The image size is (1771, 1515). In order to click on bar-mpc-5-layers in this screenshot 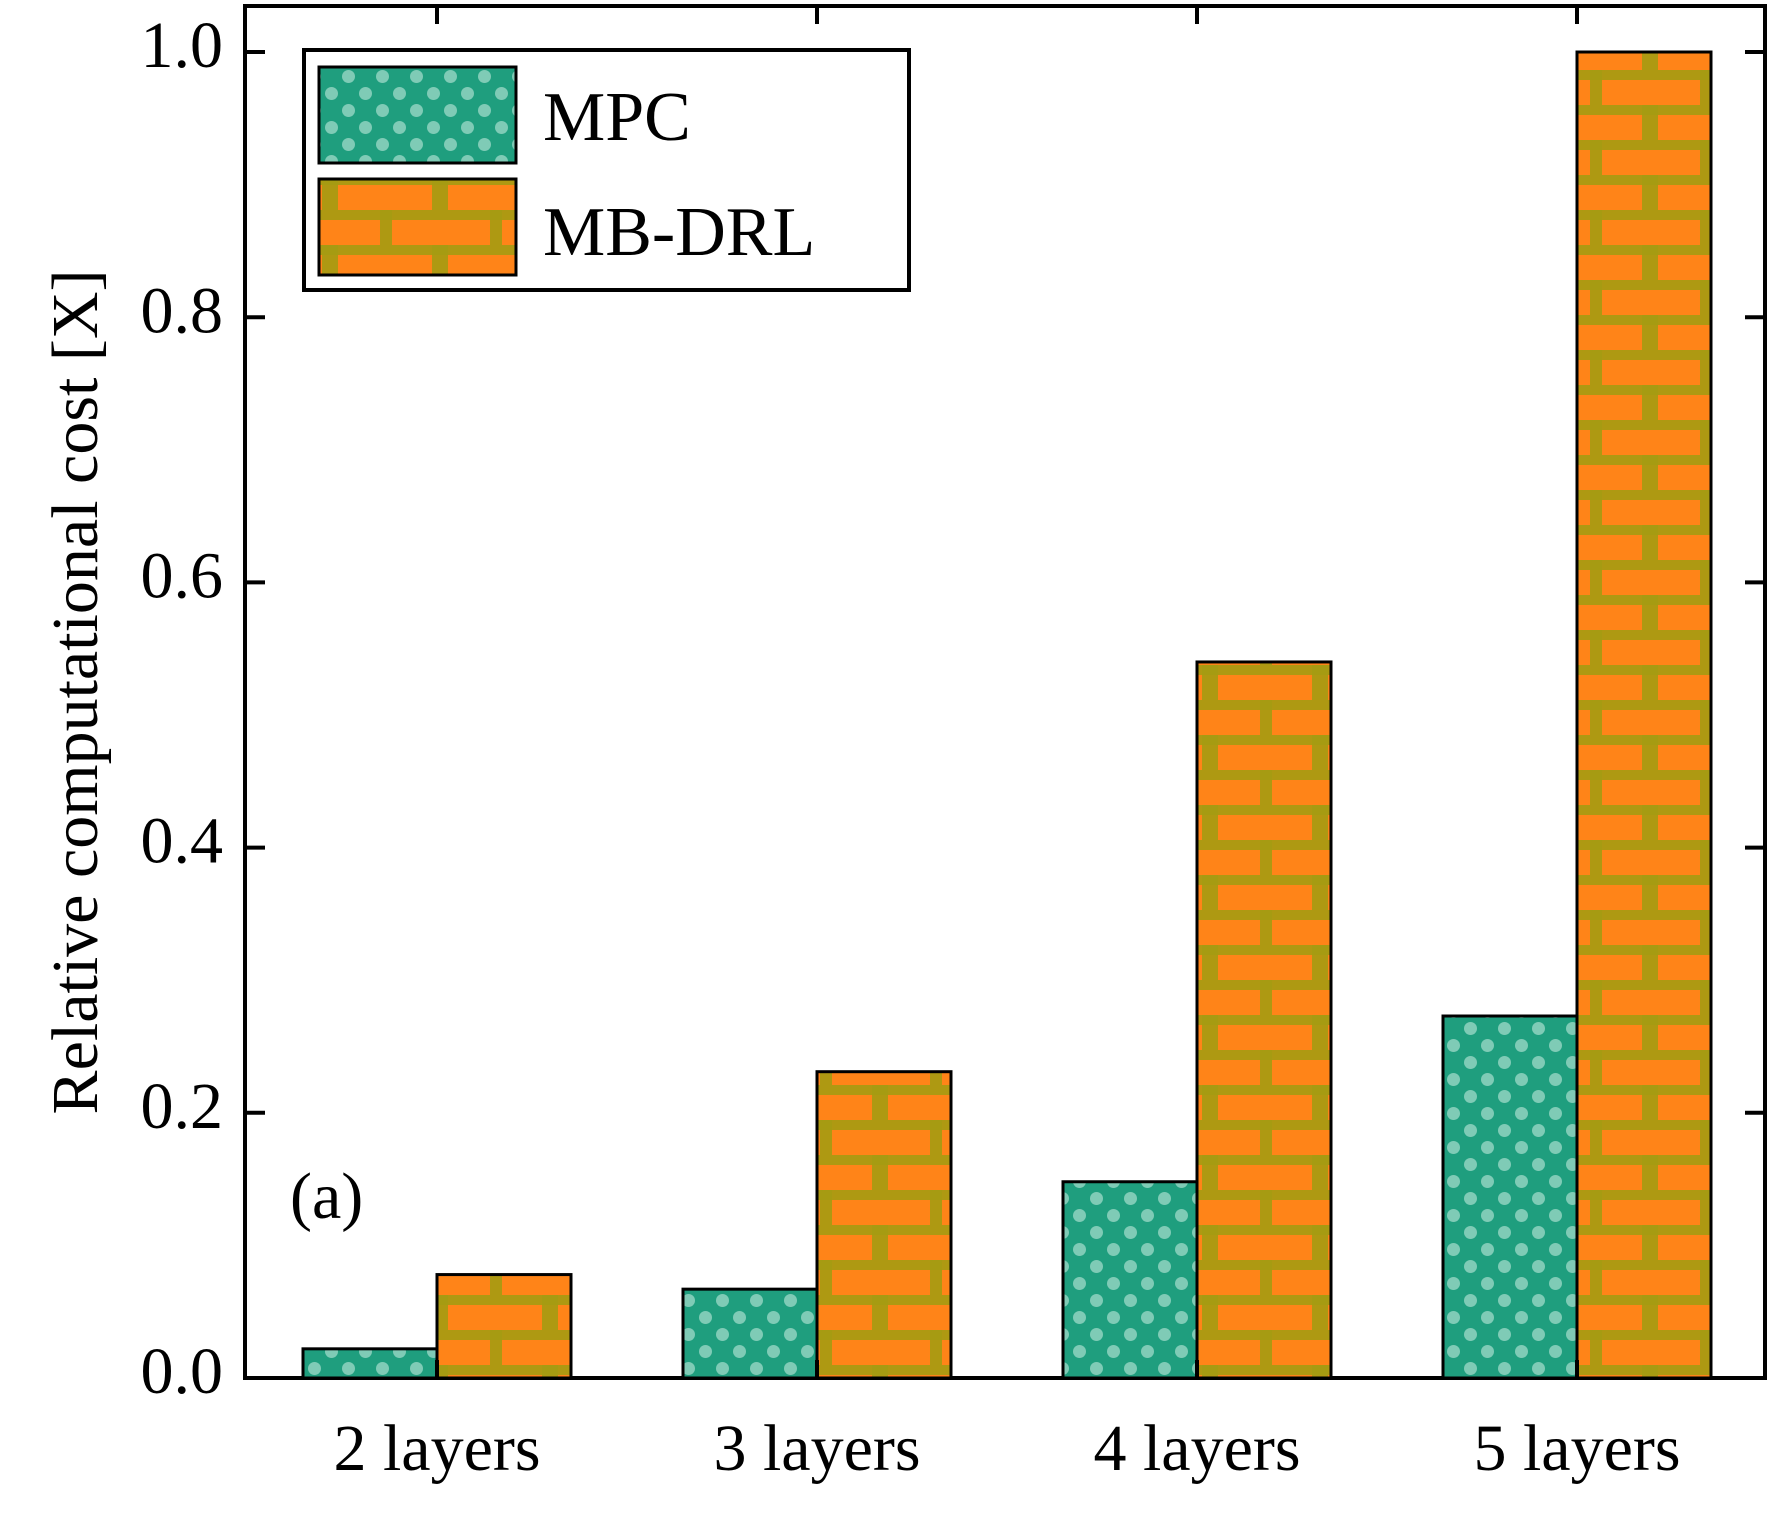, I will do `click(1510, 1197)`.